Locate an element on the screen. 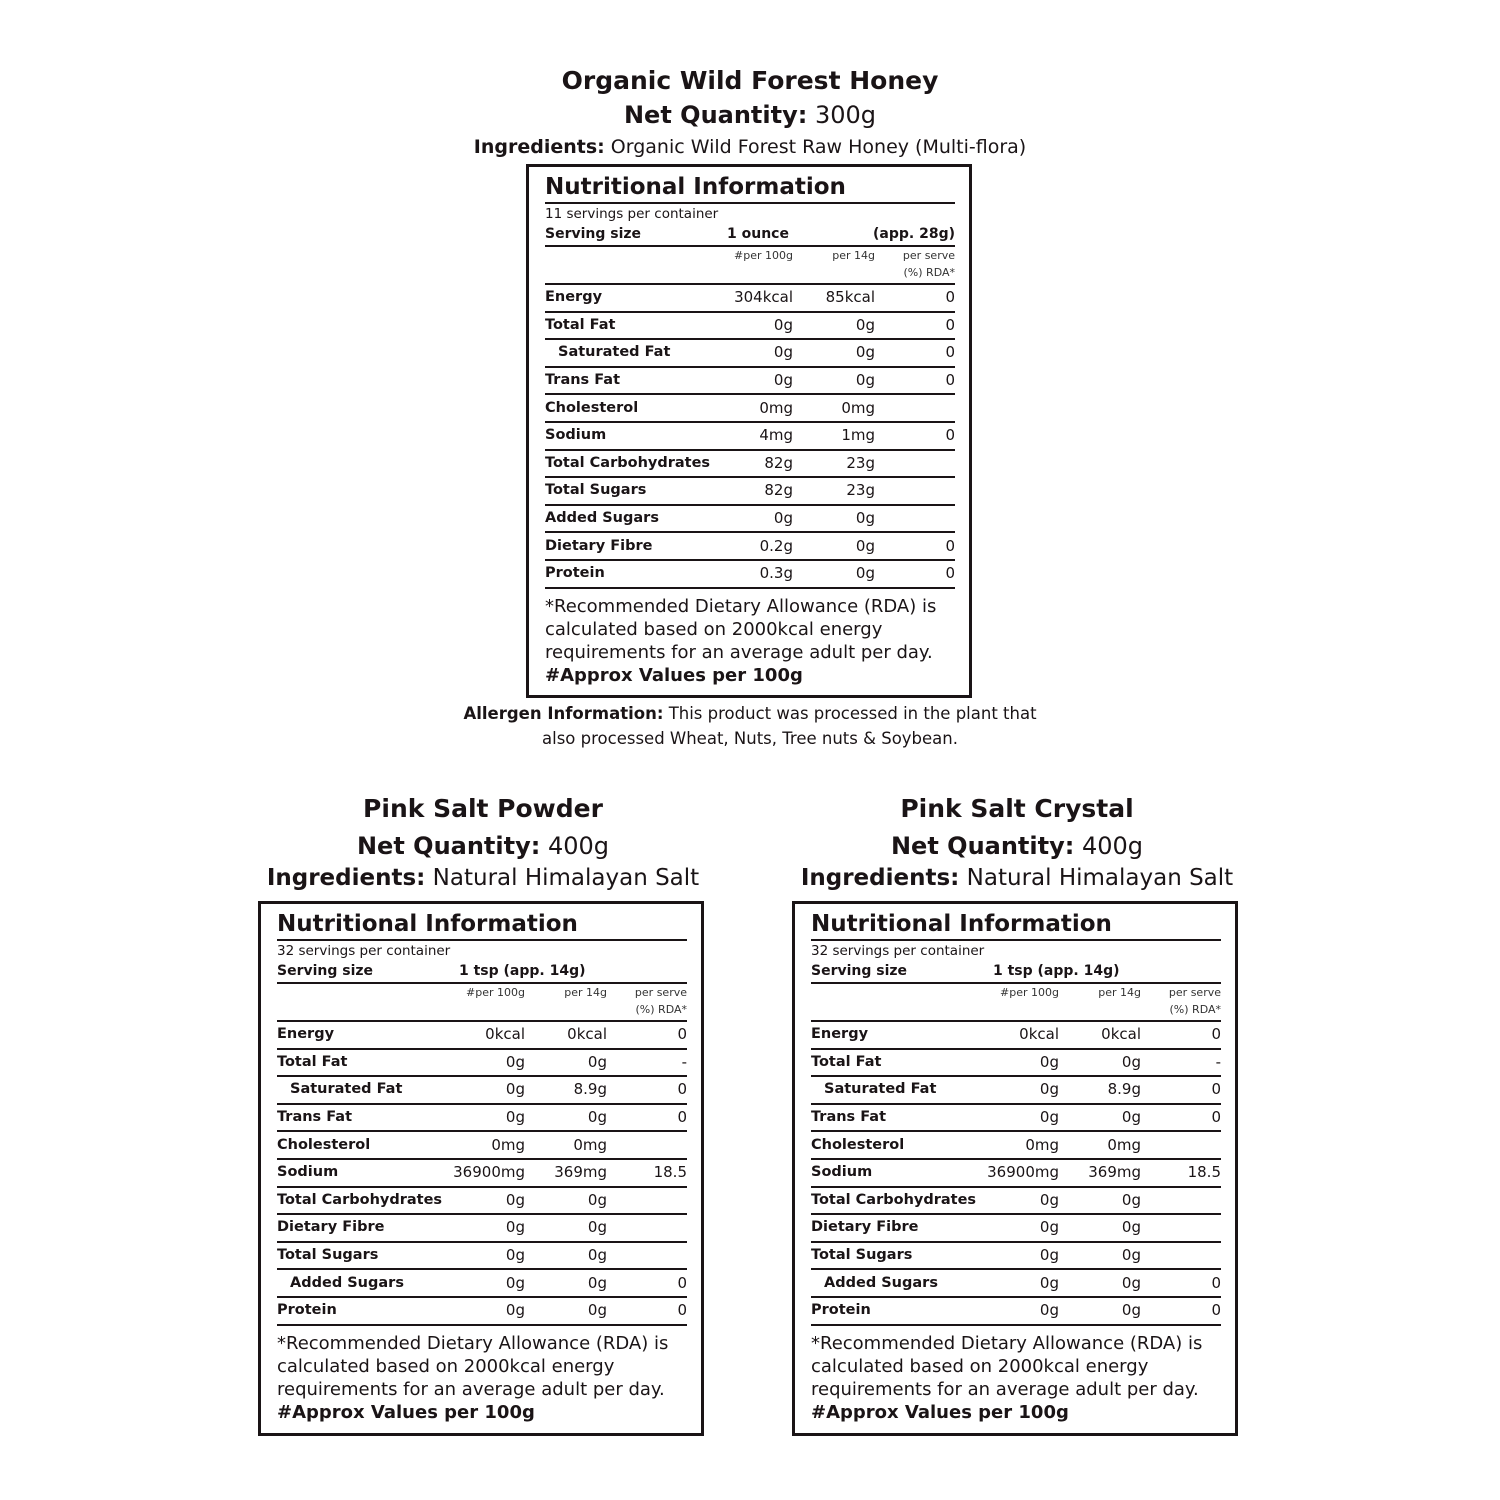  ingredients-label: Ingredients: is located at coordinates (539, 147).